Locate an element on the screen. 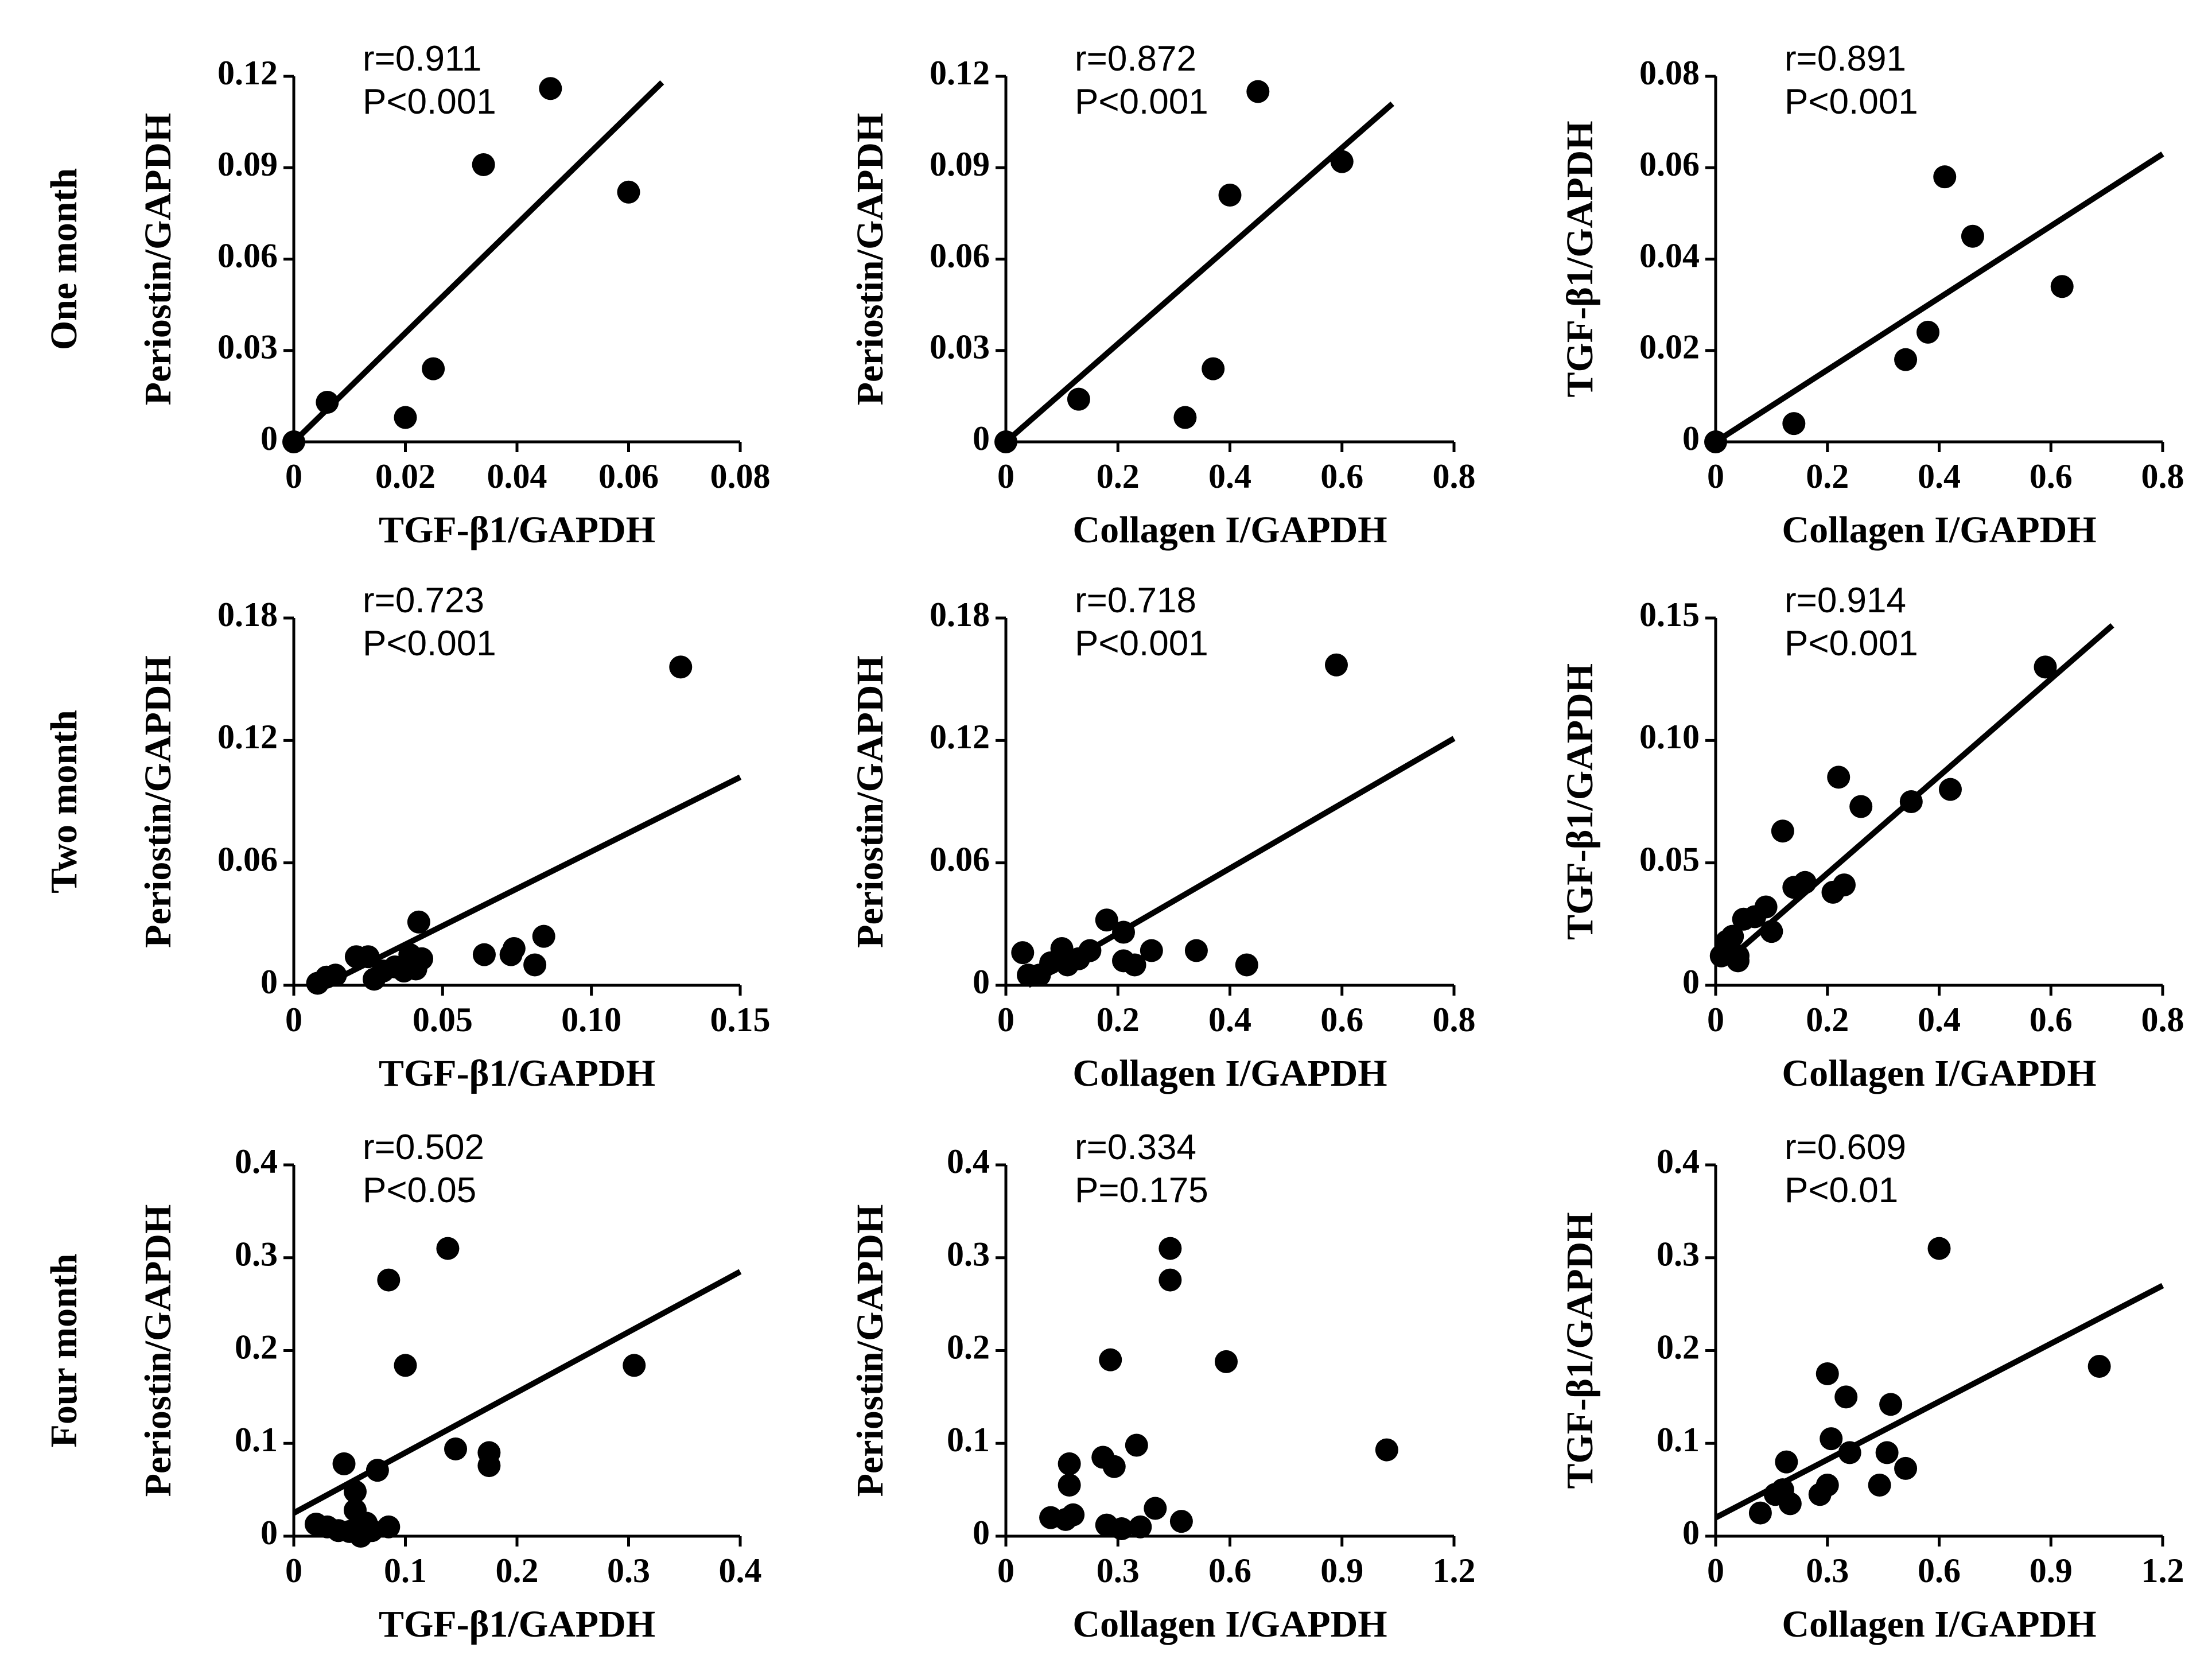 The width and height of the screenshot is (2212, 1663). y-tick-label: 0.2 is located at coordinates (256, 1347).